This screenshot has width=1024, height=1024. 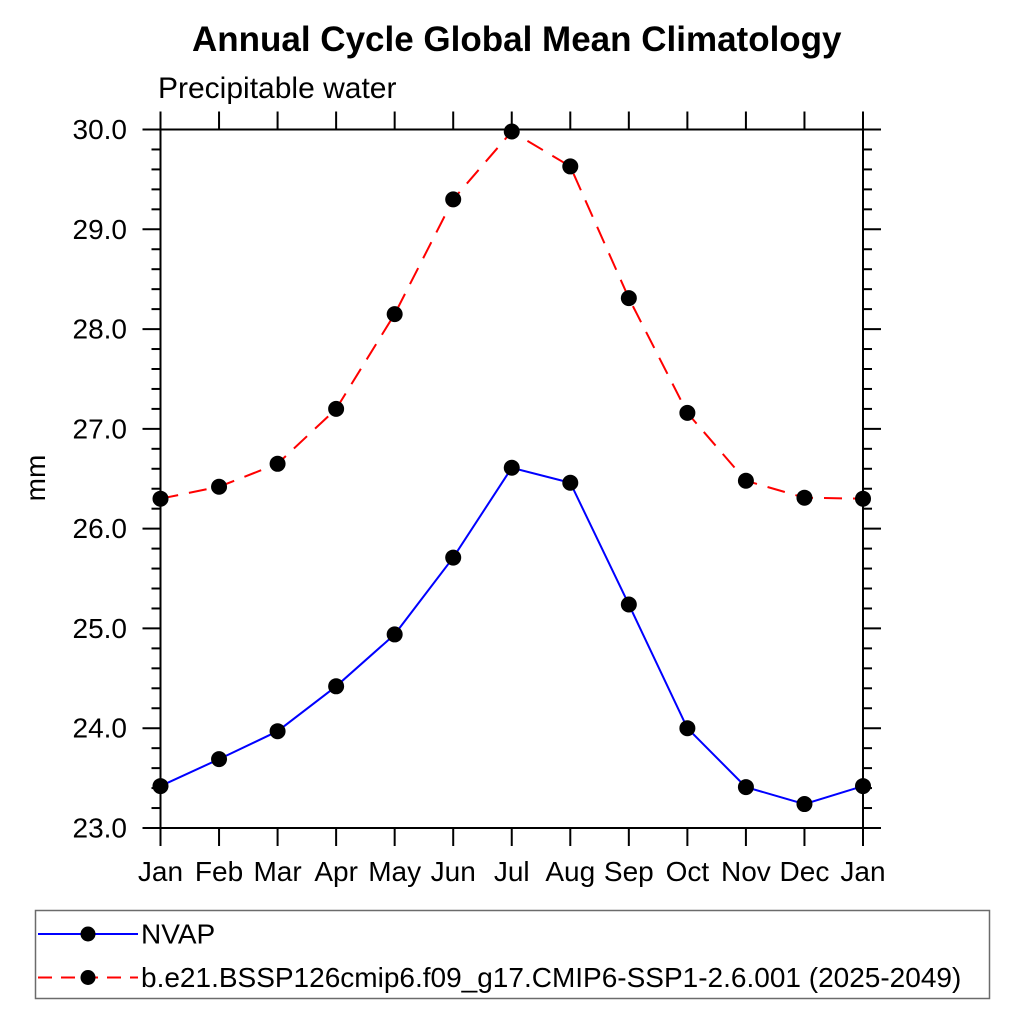 What do you see at coordinates (100, 628) in the screenshot?
I see `y-axis-tick-label: 25.0` at bounding box center [100, 628].